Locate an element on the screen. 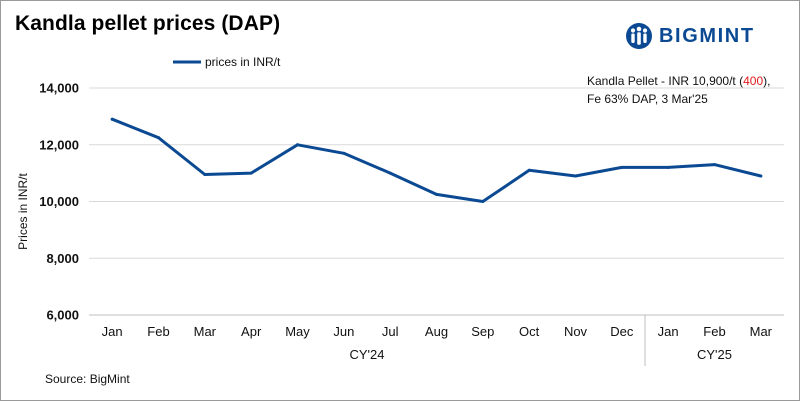  annotation-line-2: Fe 63% DAP, 3 Mar'25 is located at coordinates (647, 99).